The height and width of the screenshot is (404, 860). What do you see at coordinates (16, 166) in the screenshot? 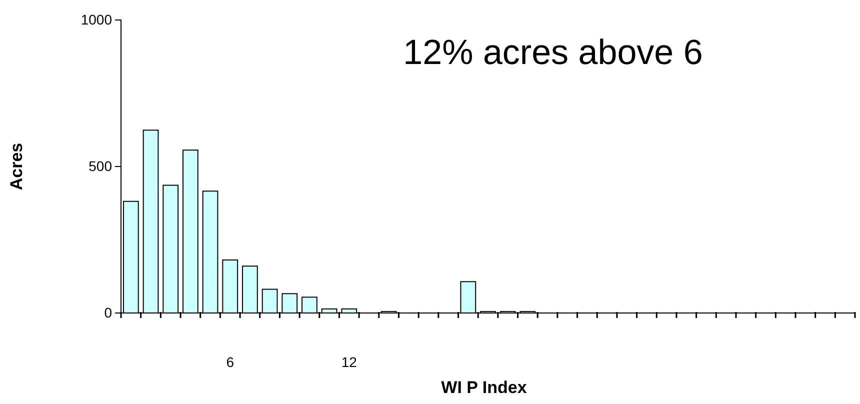
I see `y-axis-title: Acres` at bounding box center [16, 166].